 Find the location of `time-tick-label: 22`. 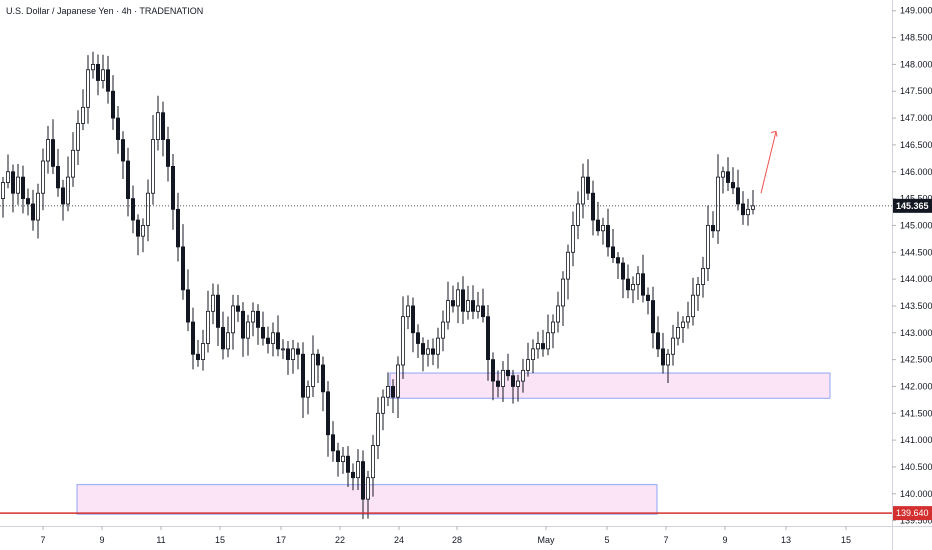

time-tick-label: 22 is located at coordinates (340, 540).